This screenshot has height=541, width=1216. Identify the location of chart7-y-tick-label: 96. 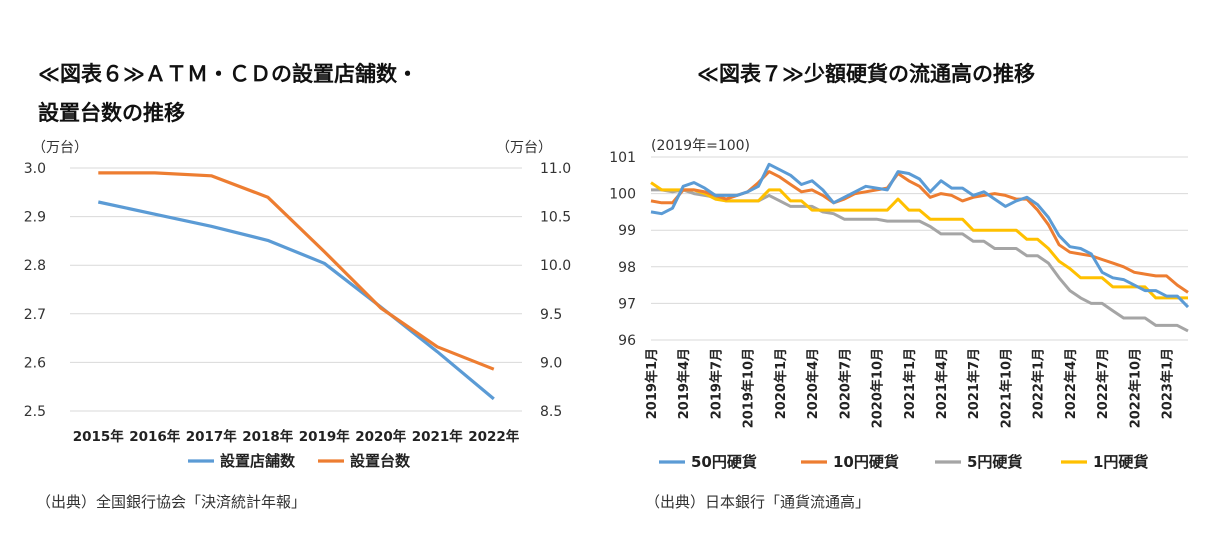
(627, 341).